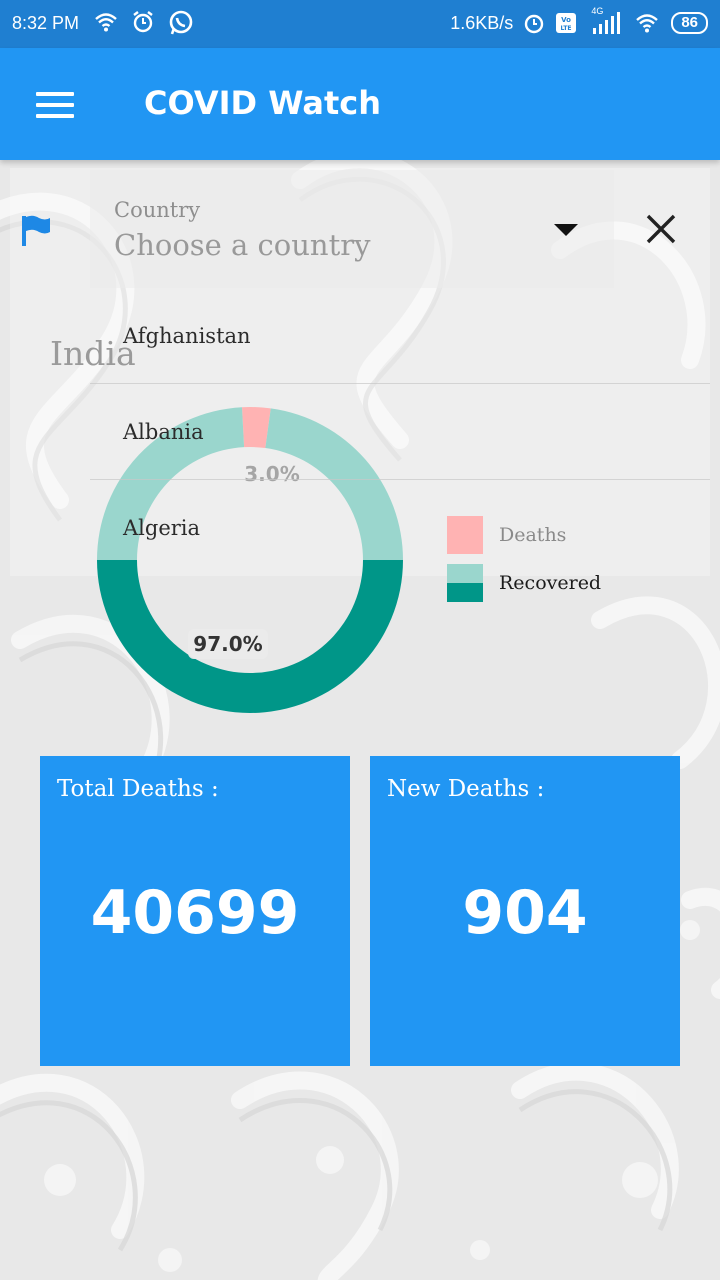 This screenshot has height=1280, width=720. What do you see at coordinates (187, 336) in the screenshot?
I see `dropdown-option: Afghanistan` at bounding box center [187, 336].